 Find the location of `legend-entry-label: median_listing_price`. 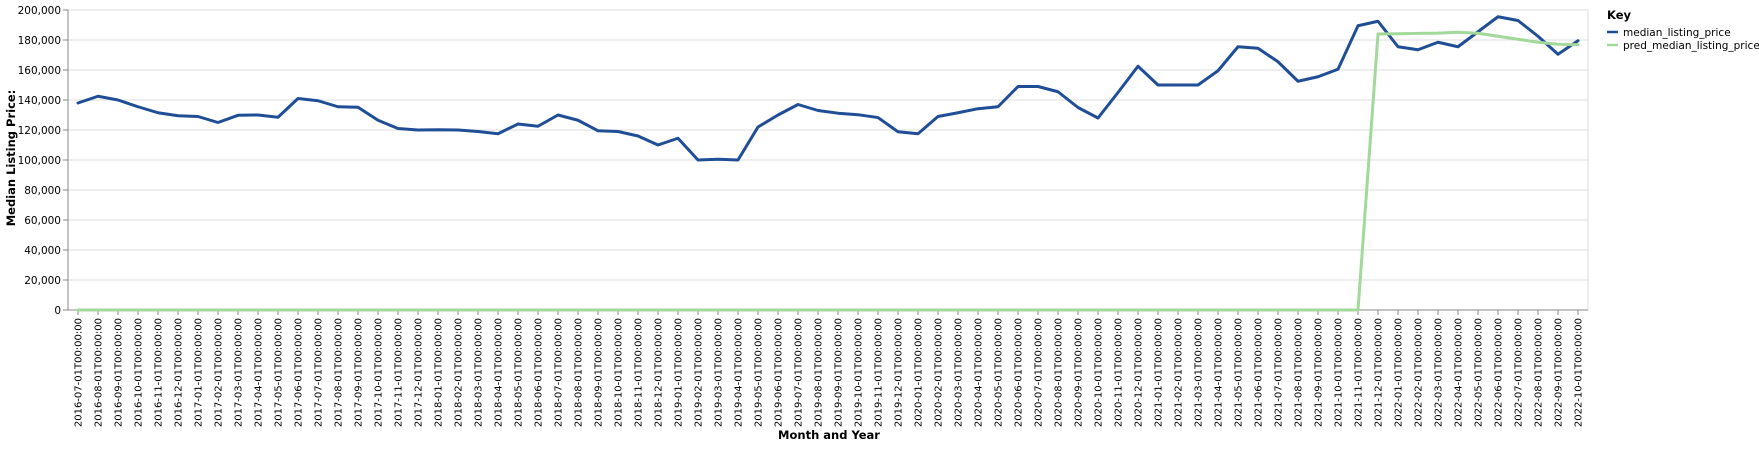

legend-entry-label: median_listing_price is located at coordinates (1677, 33).